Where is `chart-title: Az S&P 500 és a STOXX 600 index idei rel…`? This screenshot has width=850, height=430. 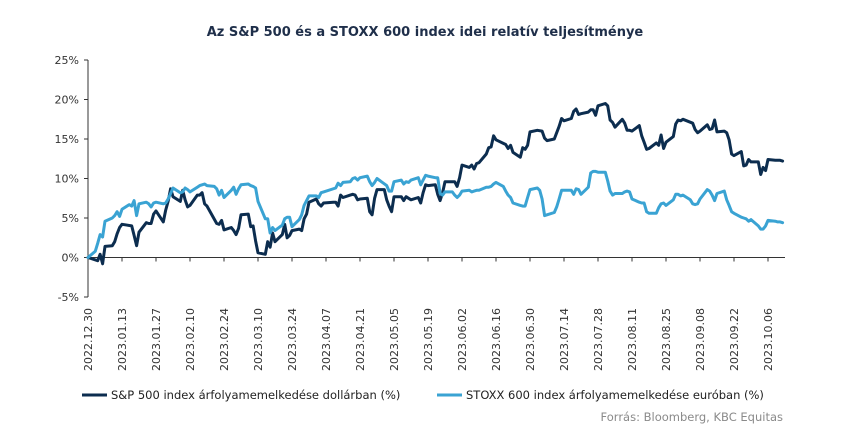 chart-title: Az S&P 500 és a STOXX 600 index idei rel… is located at coordinates (425, 32).